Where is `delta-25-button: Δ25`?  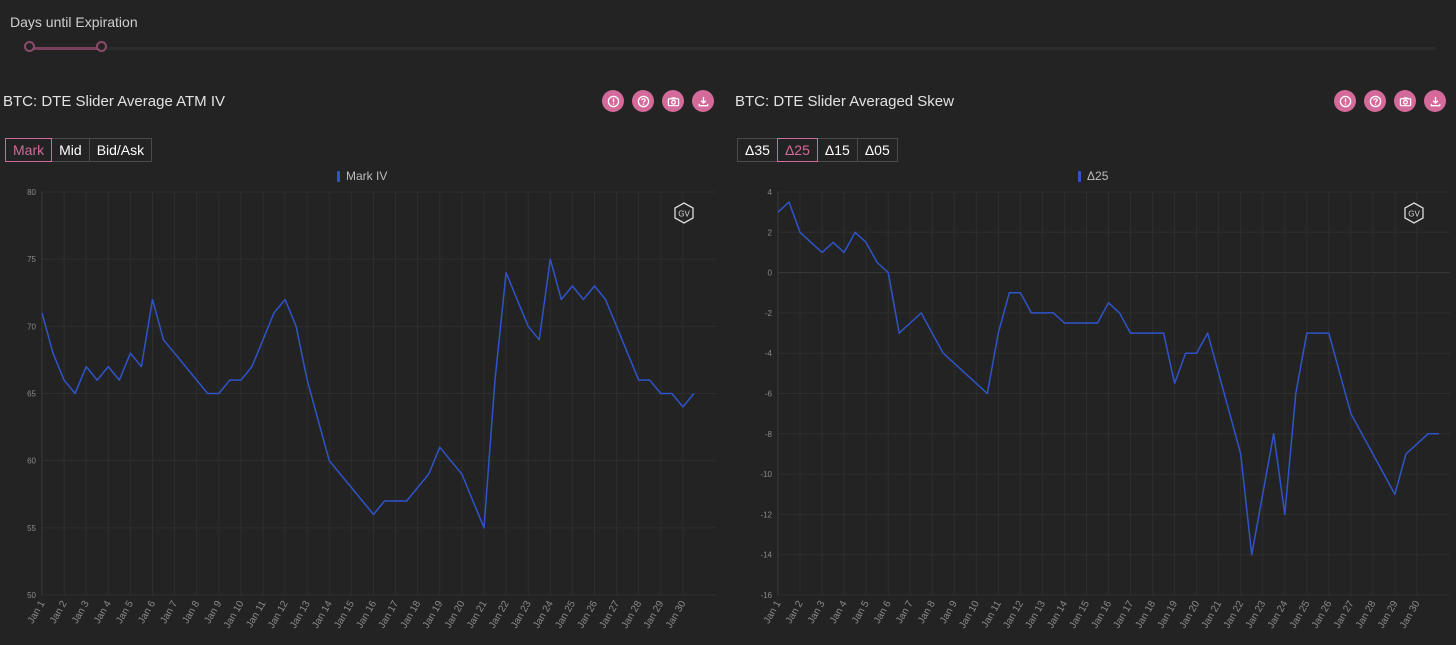
delta-25-button: Δ25 is located at coordinates (797, 150).